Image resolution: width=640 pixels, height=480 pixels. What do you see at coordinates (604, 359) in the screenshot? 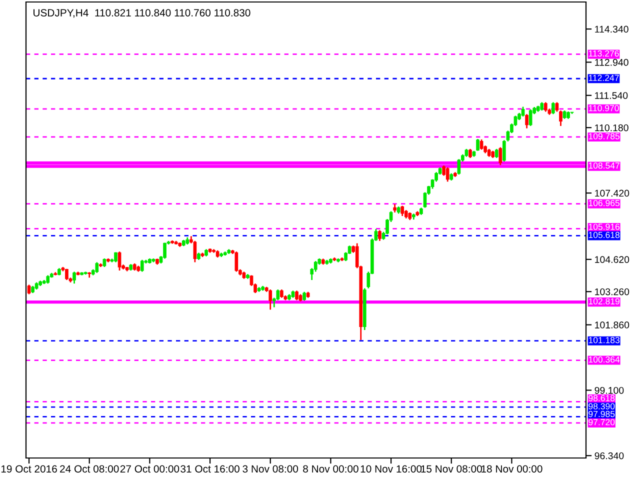
I see `ref-line-label: 100.364` at bounding box center [604, 359].